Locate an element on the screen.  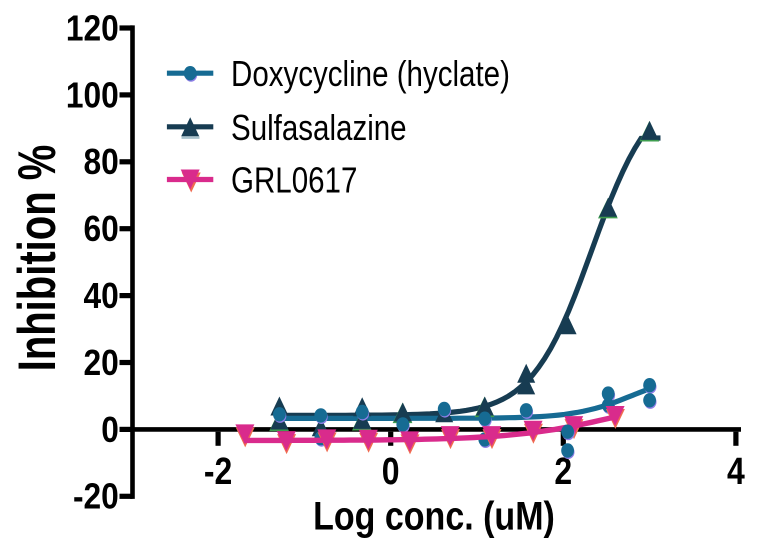
svg-text: Doxycycline (hyclate) is located at coordinates (370, 73).